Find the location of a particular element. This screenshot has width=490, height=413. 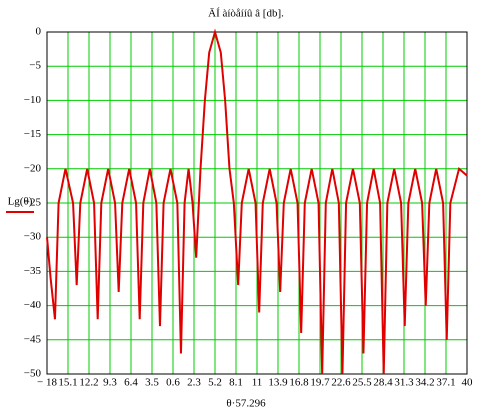

x-tick-label: 16.8 is located at coordinates (299, 383).